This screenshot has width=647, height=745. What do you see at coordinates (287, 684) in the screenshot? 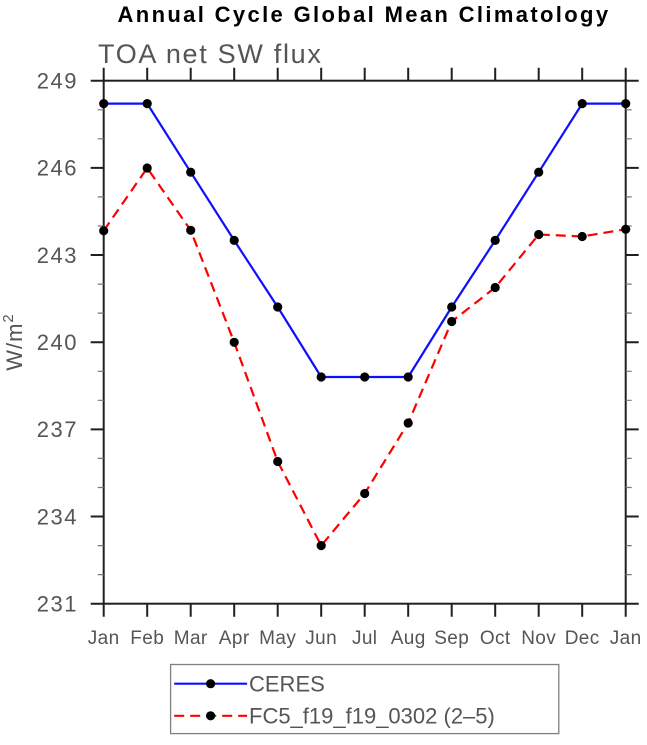
I see `svg-text: CERES` at bounding box center [287, 684].